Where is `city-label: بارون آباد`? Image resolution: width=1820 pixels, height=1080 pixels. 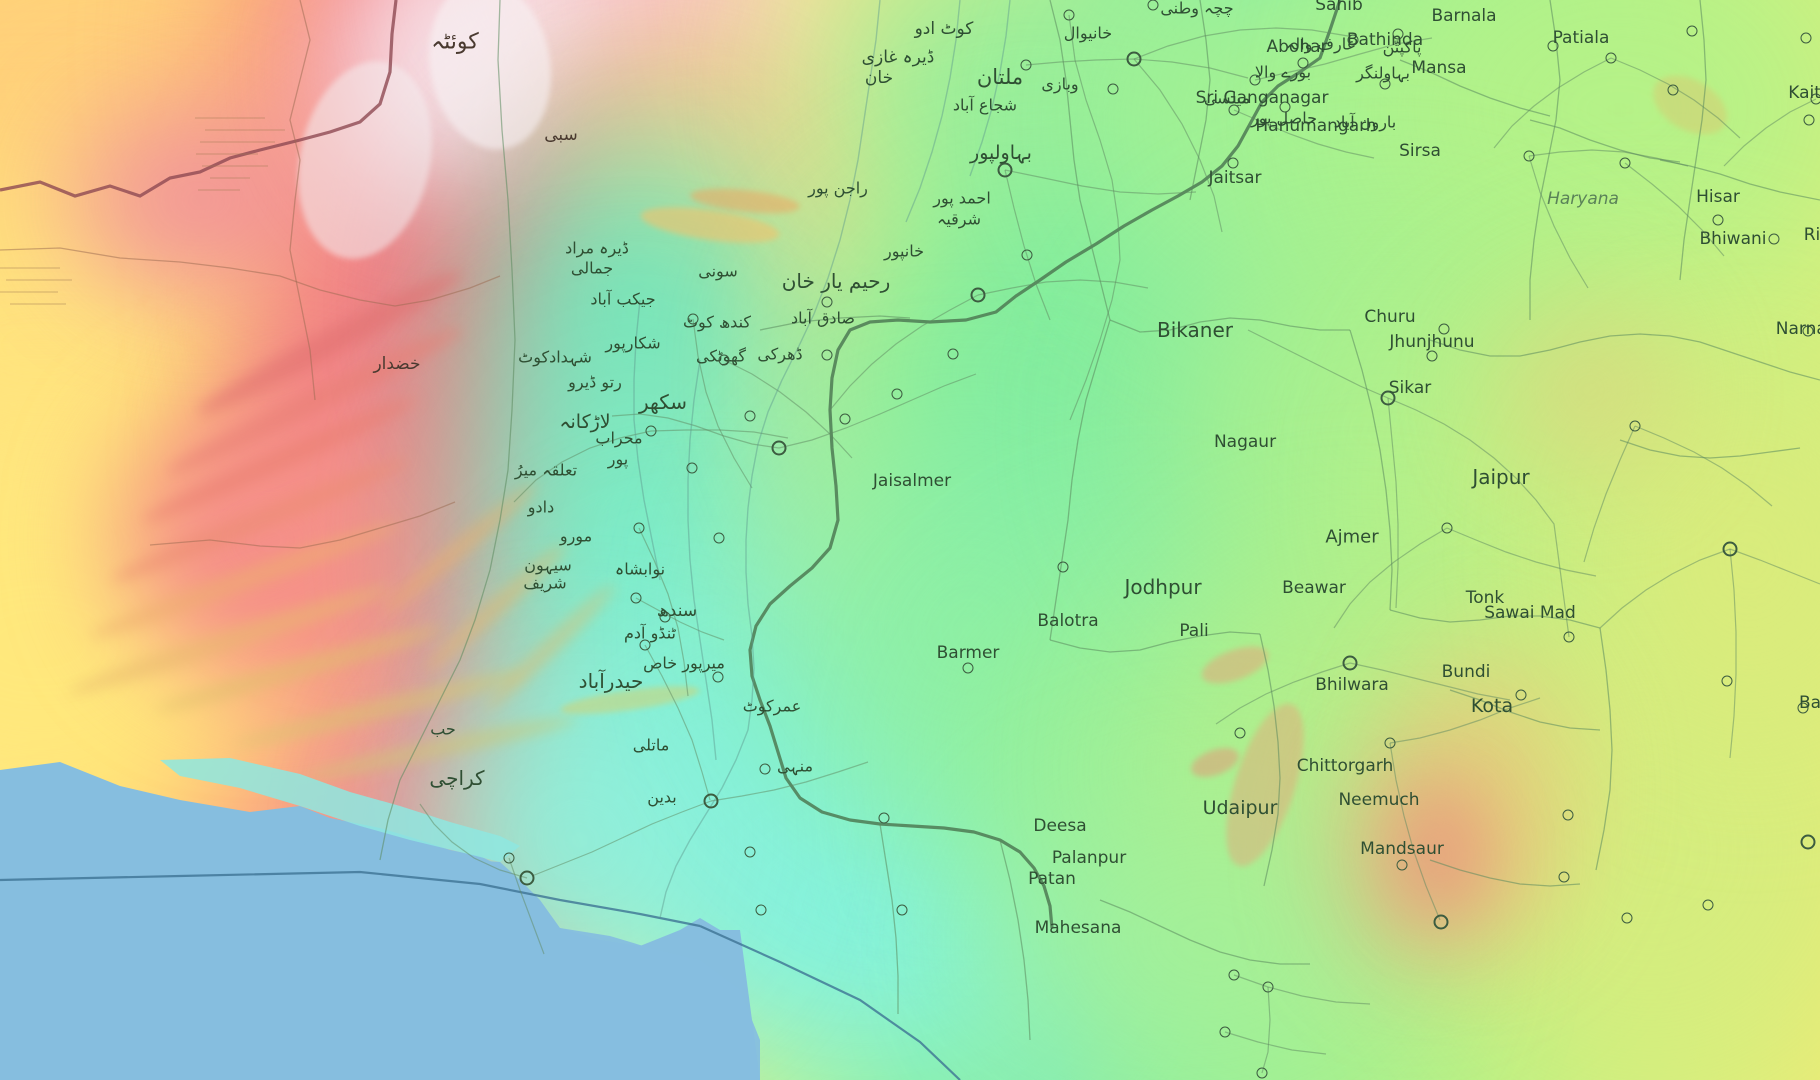 city-label: بارون آباد is located at coordinates (1365, 122).